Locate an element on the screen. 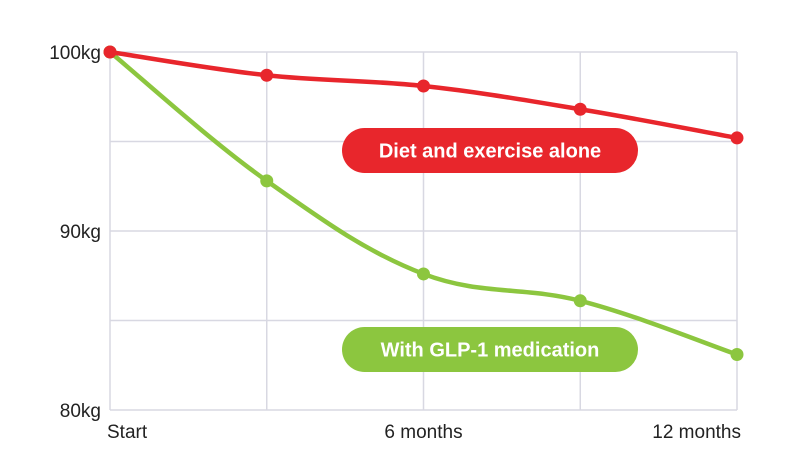 The height and width of the screenshot is (476, 792). y-axis: 80kg 90kg 100kg is located at coordinates (75, 232).